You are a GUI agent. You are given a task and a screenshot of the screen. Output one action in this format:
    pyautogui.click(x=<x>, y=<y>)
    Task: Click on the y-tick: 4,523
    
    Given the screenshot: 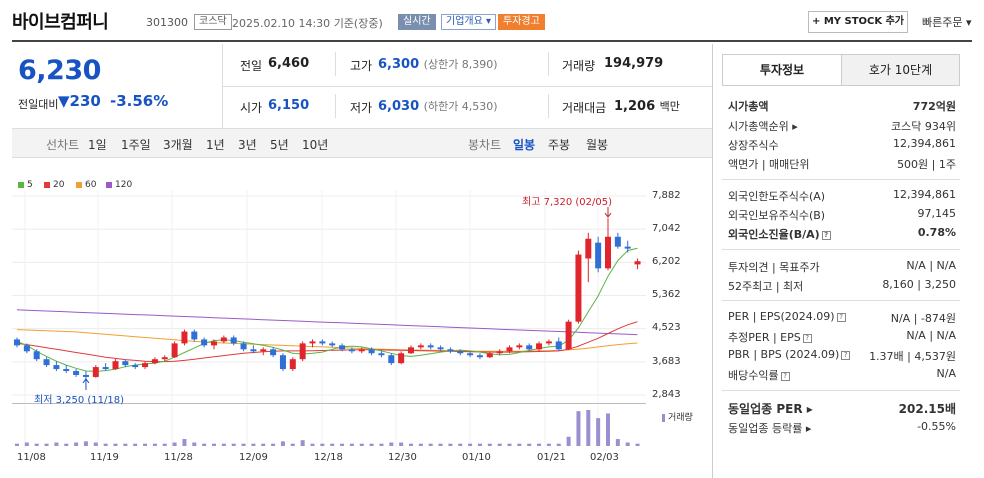 What is the action you would take?
    pyautogui.click(x=666, y=327)
    